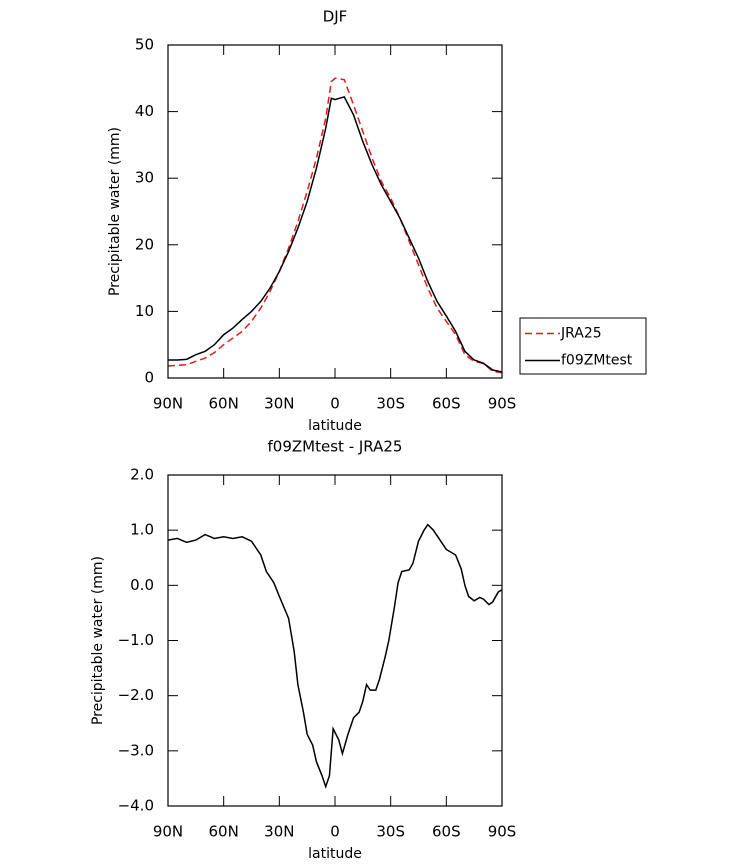 Image resolution: width=733 pixels, height=866 pixels. Describe the element at coordinates (149, 378) in the screenshot. I see `y-tick-label: 0` at that location.